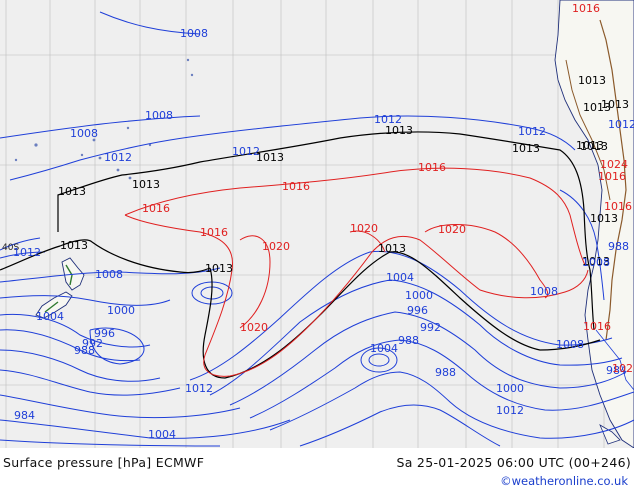 The width and height of the screenshot is (634, 490). I want to click on map-title: Surface pressure [hPa] ECMWF, so click(104, 462).